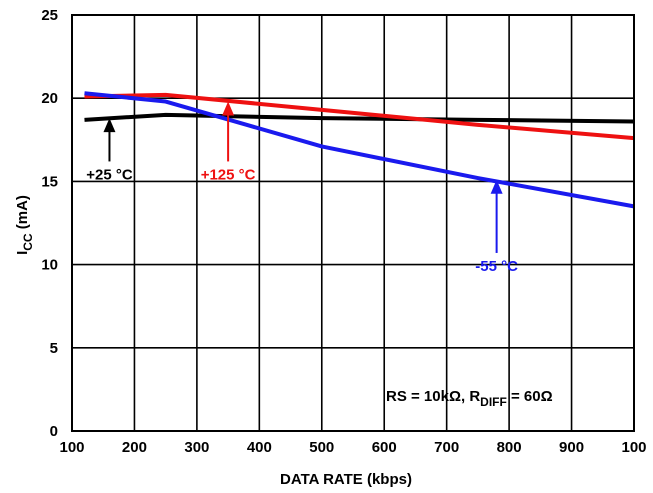 Image resolution: width=653 pixels, height=493 pixels. I want to click on y-tick-label: 0, so click(54, 431).